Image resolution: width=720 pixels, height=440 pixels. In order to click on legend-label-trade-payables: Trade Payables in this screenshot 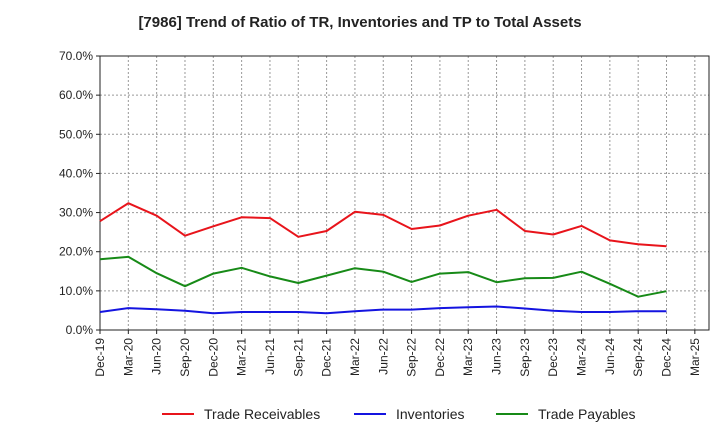, I will do `click(587, 414)`.